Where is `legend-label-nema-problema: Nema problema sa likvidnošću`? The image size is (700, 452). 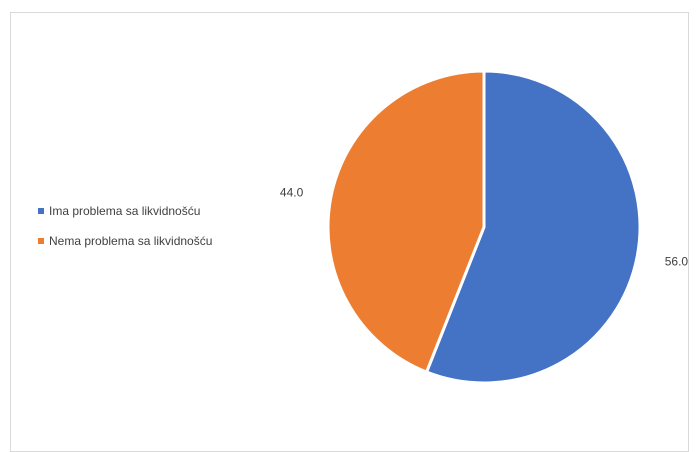 legend-label-nema-problema: Nema problema sa likvidnošću is located at coordinates (131, 241).